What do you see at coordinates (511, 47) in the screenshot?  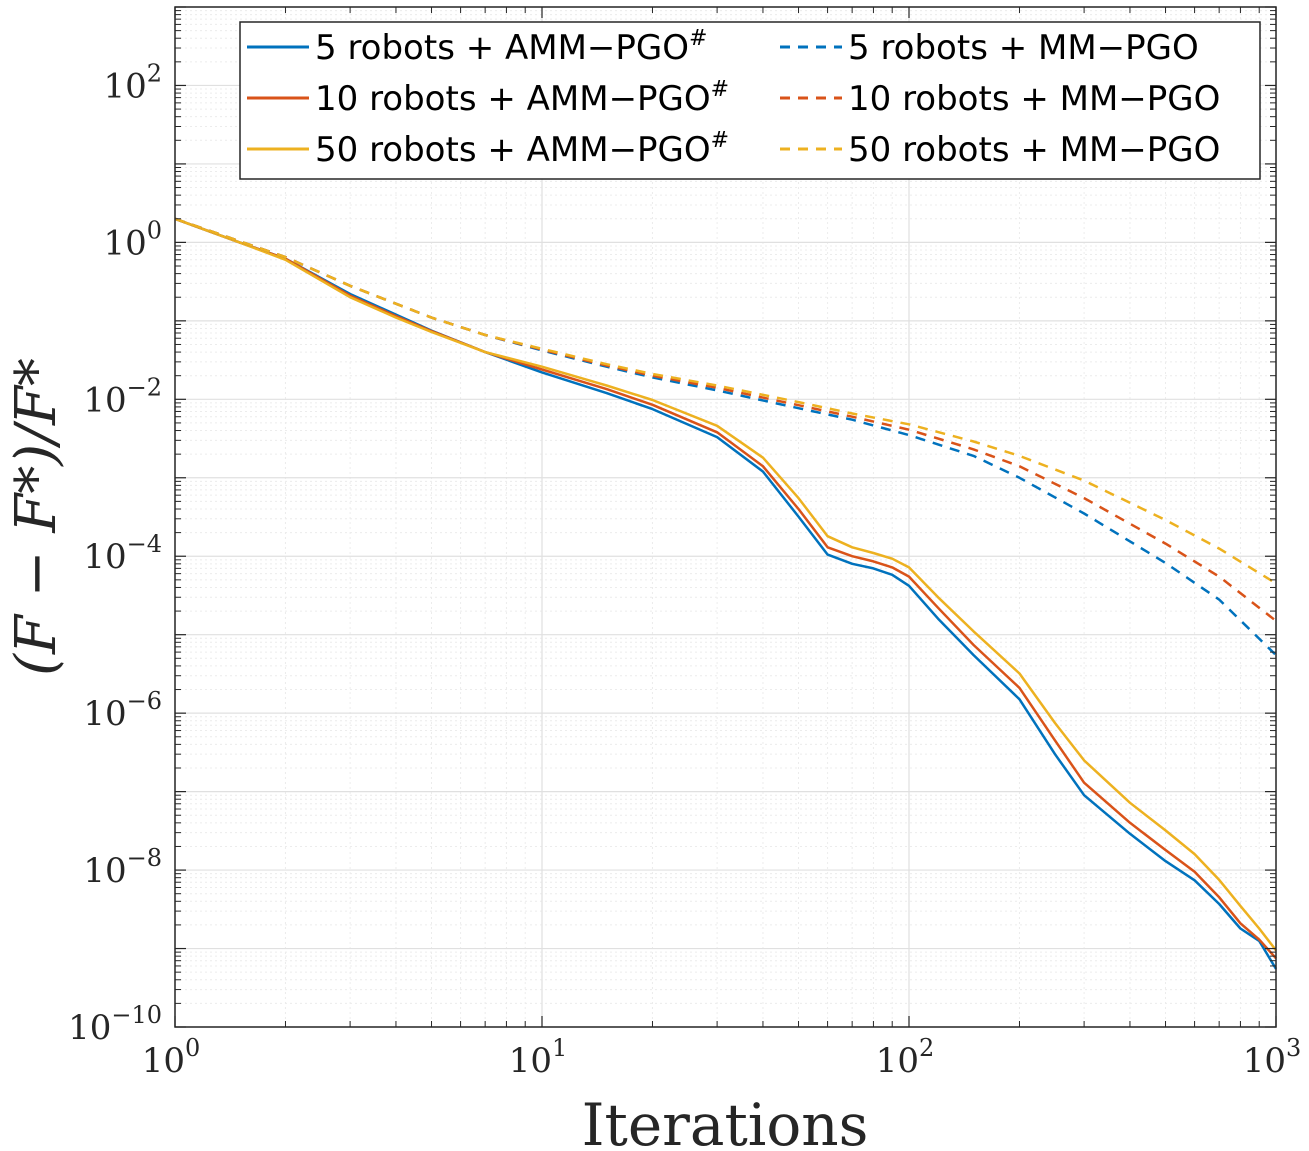 I see `legend-label-1: 5 robots + AMM−PGO#` at bounding box center [511, 47].